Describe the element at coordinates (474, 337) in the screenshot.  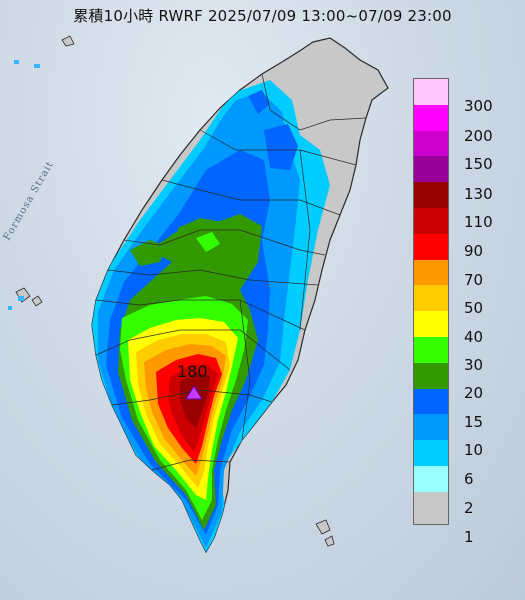
I see `legend-label: 40` at that location.